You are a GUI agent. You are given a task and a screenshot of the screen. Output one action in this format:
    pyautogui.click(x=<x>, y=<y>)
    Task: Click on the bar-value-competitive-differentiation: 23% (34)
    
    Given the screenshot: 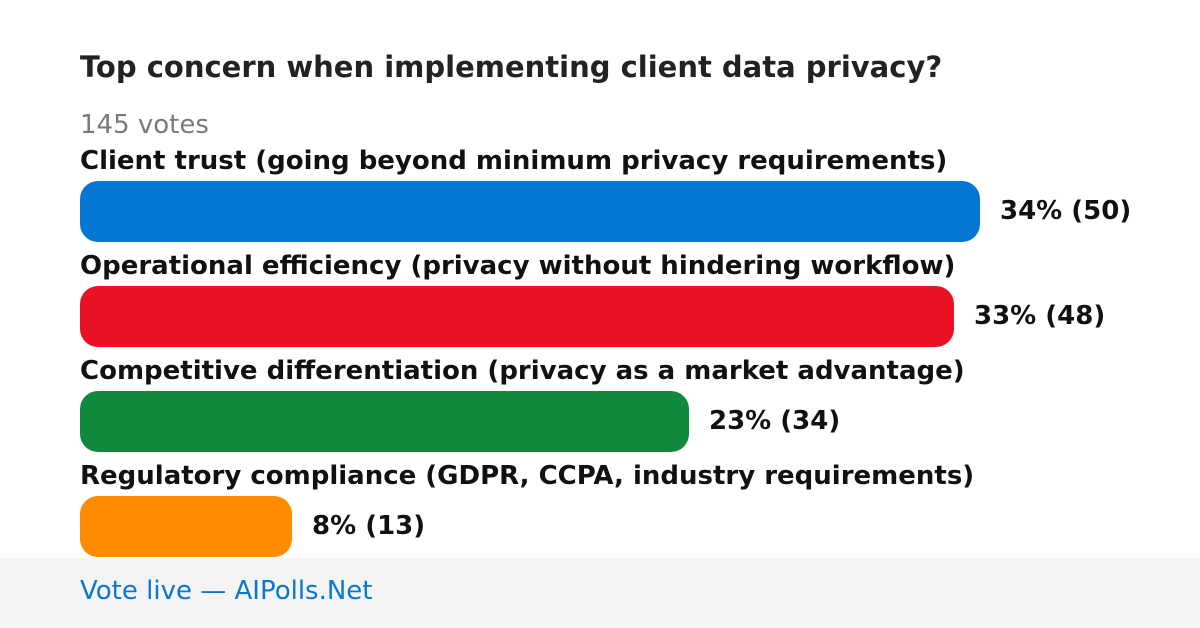 What is the action you would take?
    pyautogui.click(x=775, y=421)
    